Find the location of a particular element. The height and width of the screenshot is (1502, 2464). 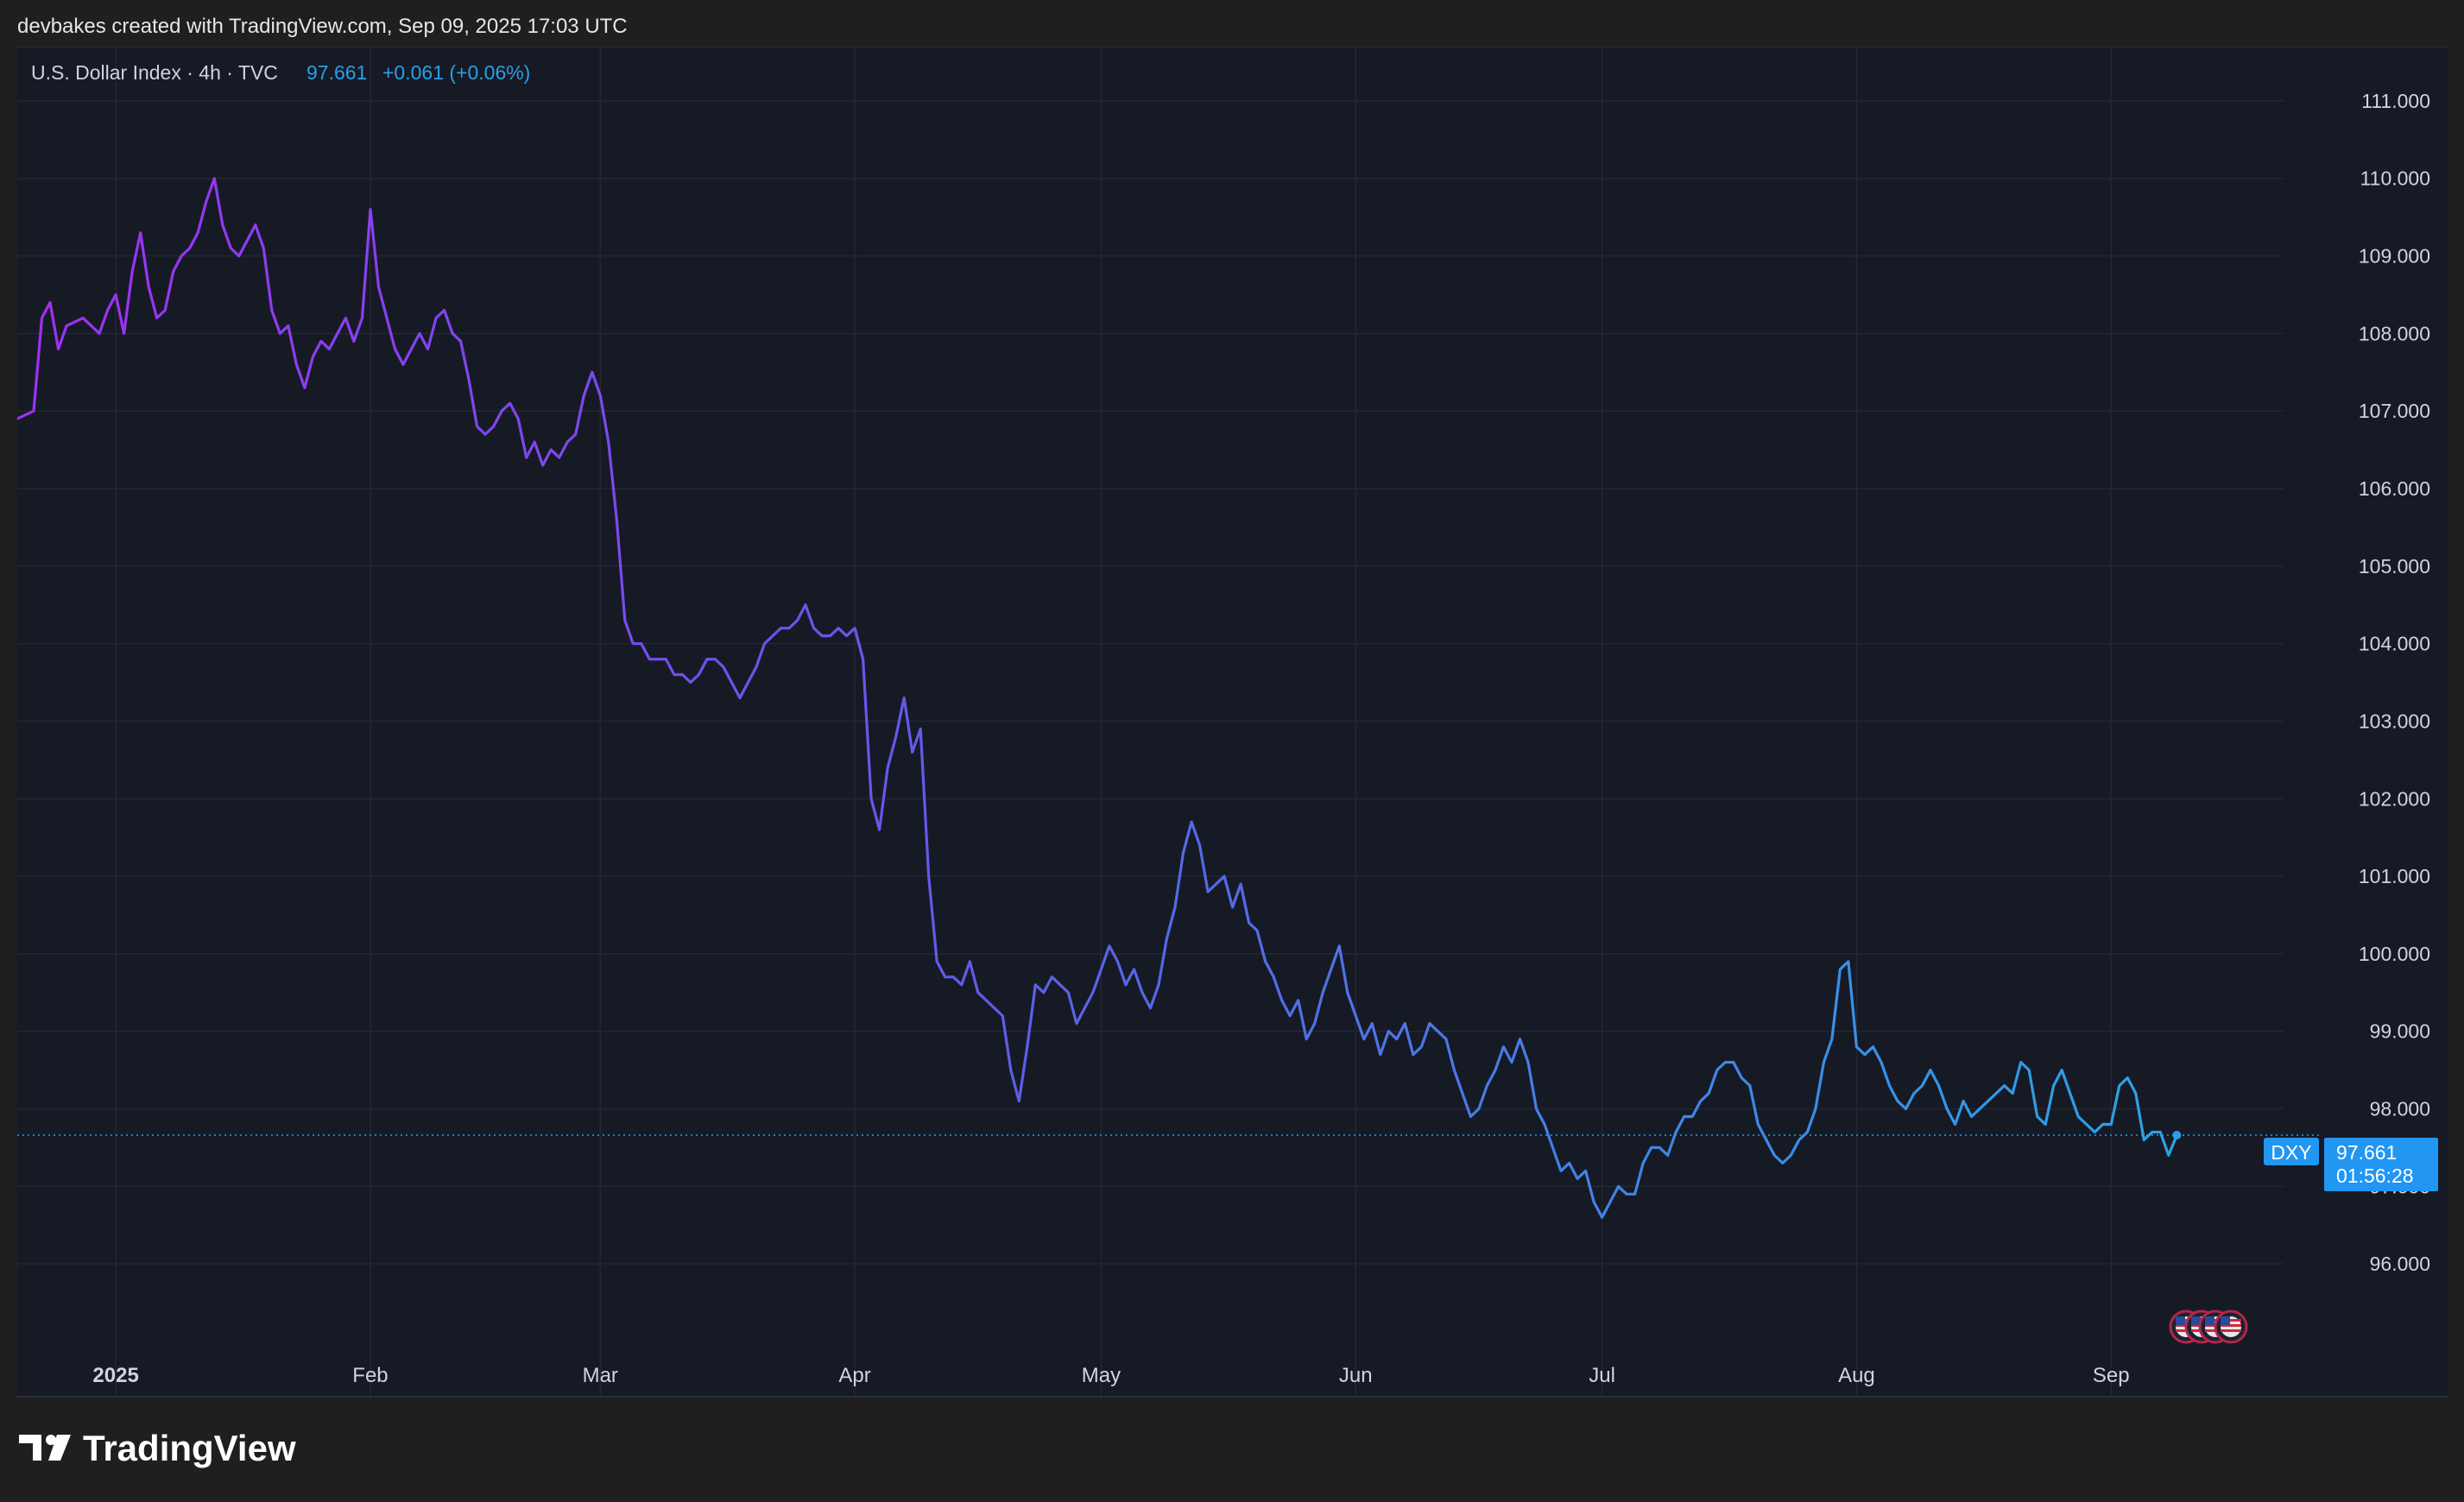

economic-events is located at coordinates (2208, 1327).